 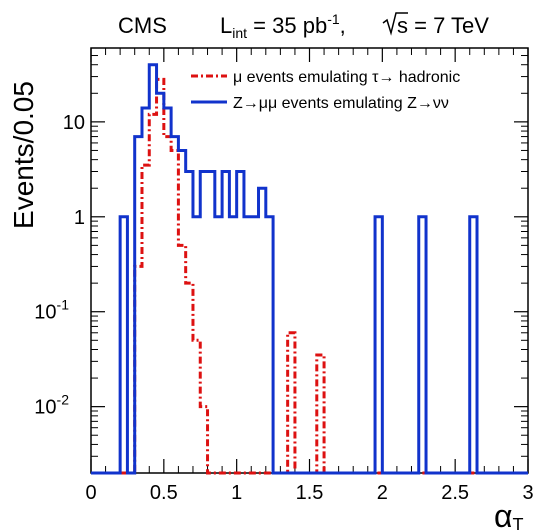 What do you see at coordinates (79, 218) in the screenshot?
I see `y-tick-label: 1` at bounding box center [79, 218].